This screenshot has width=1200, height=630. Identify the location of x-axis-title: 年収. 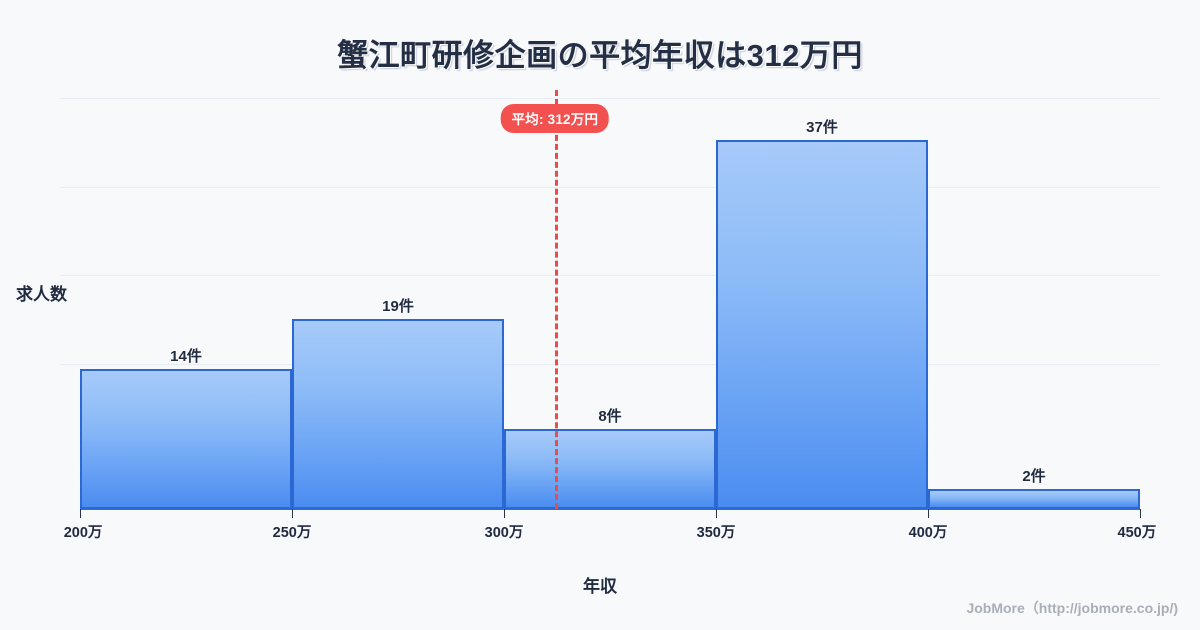
(600, 586).